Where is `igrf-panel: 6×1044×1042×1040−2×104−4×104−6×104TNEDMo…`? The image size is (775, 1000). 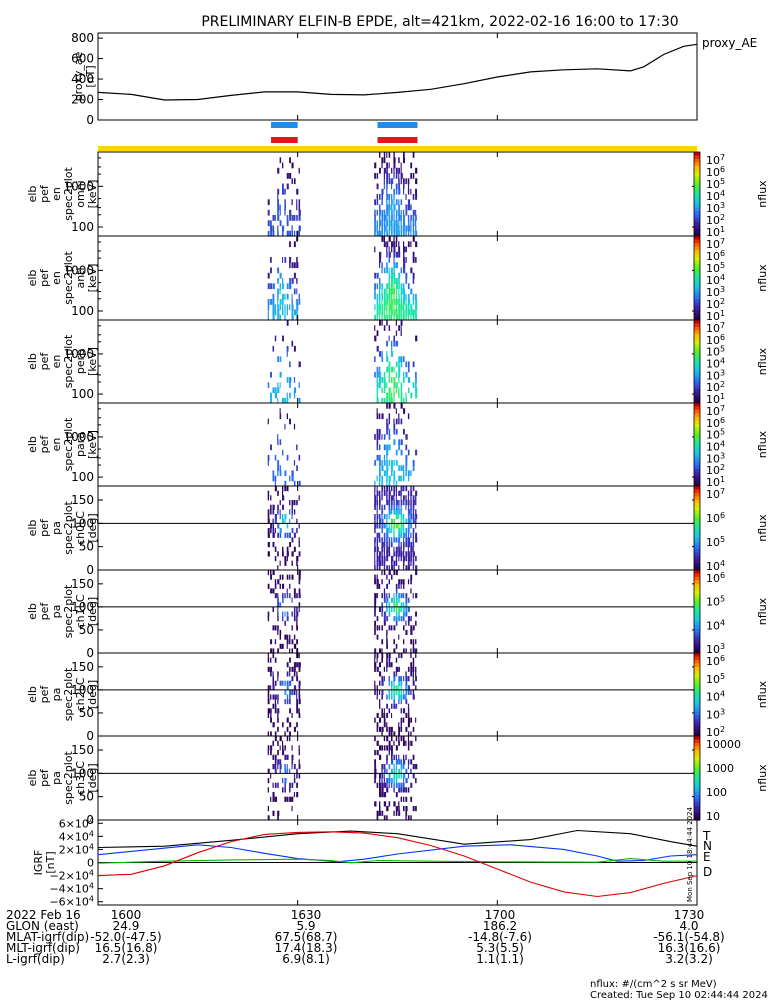 igrf-panel: 6×1044×1042×1040−2×104−4×104−6×104TNEDMo… is located at coordinates (380, 857).